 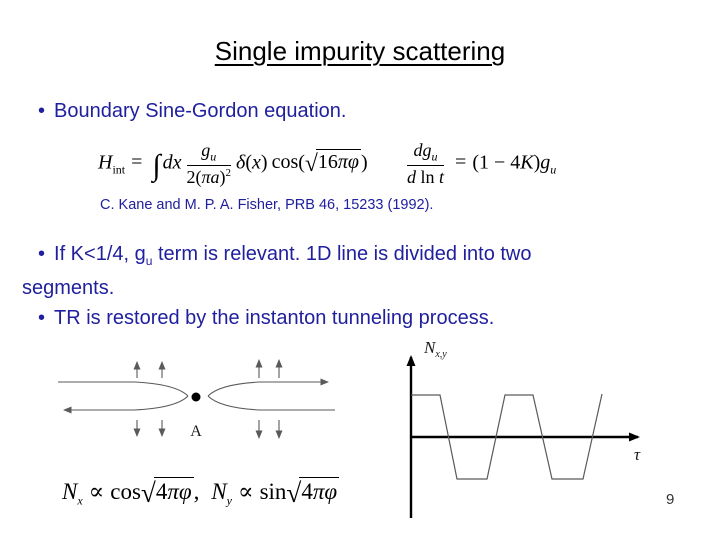 I want to click on fraction-denominator: d ln t, so click(x=425, y=177).